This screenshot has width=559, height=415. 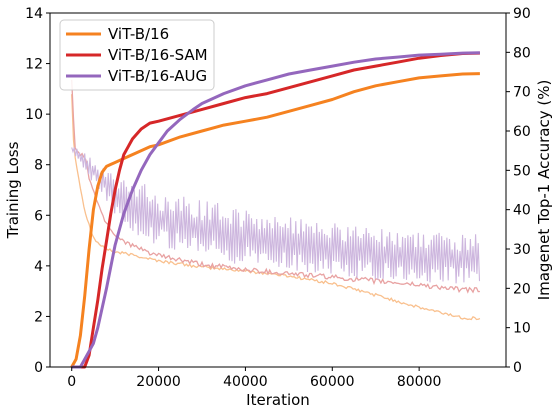 I want to click on y-left-tick-label: 10, so click(x=34, y=115).